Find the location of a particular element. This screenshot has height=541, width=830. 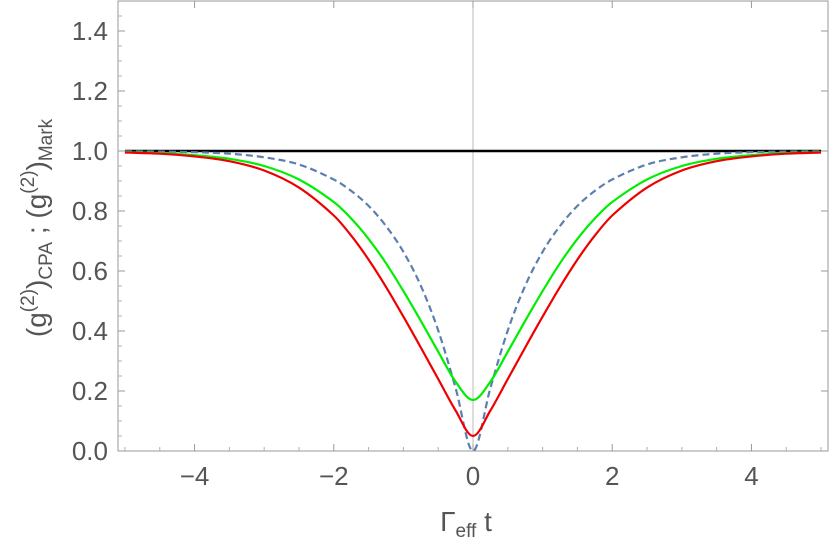

y-tick-label: 0.4 is located at coordinates (90, 331).